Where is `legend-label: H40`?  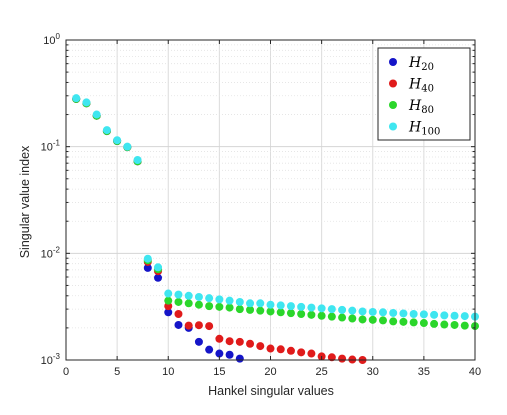 legend-label: H40 is located at coordinates (421, 86).